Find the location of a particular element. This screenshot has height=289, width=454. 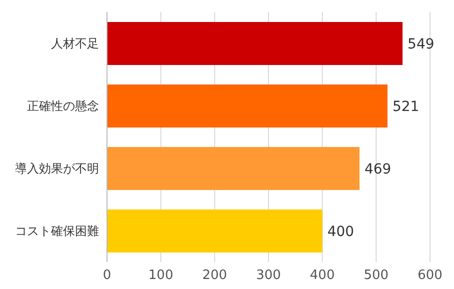

x-tick-label: 500 is located at coordinates (376, 276).